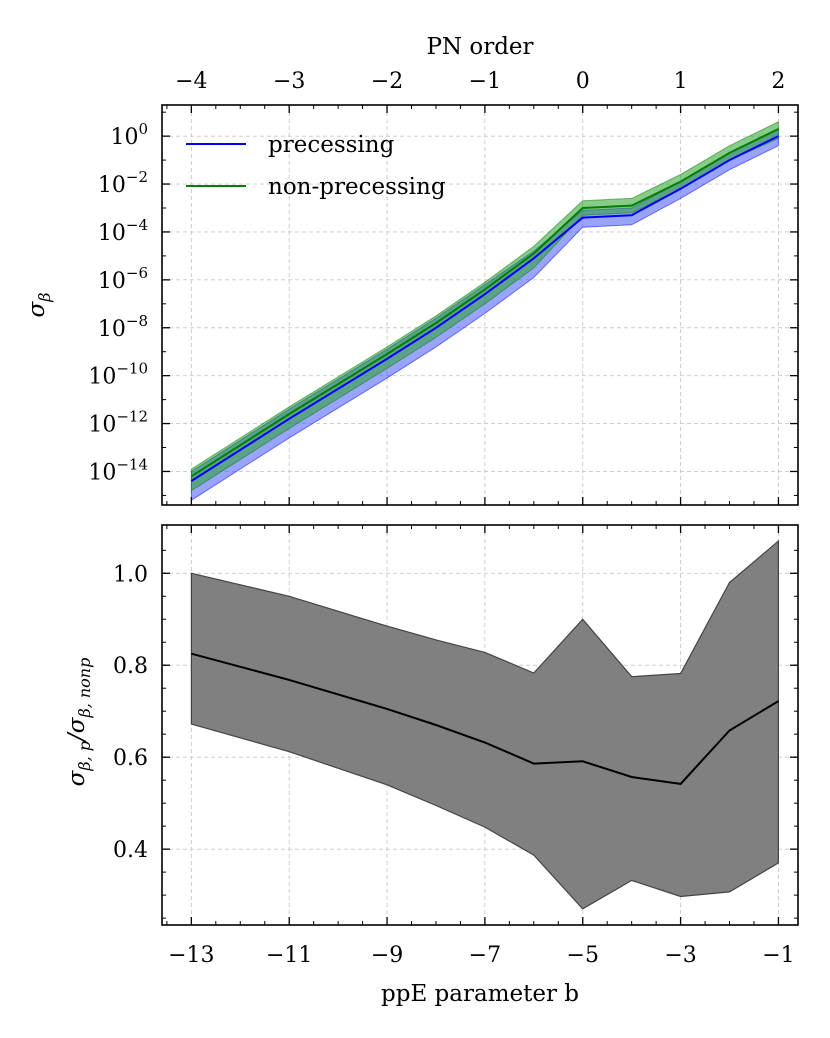 The image size is (830, 1038). What do you see at coordinates (387, 81) in the screenshot?
I see `pn-tick-label: −2` at bounding box center [387, 81].